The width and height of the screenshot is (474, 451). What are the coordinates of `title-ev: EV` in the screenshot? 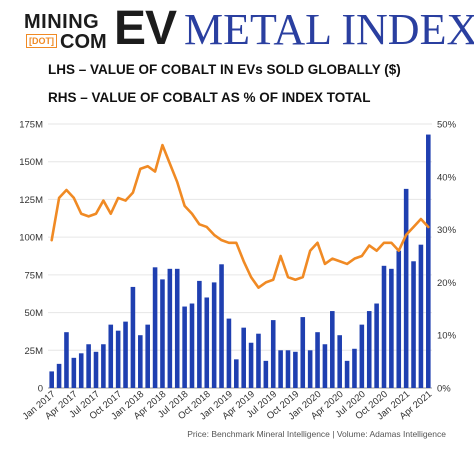 It's located at (145, 28).